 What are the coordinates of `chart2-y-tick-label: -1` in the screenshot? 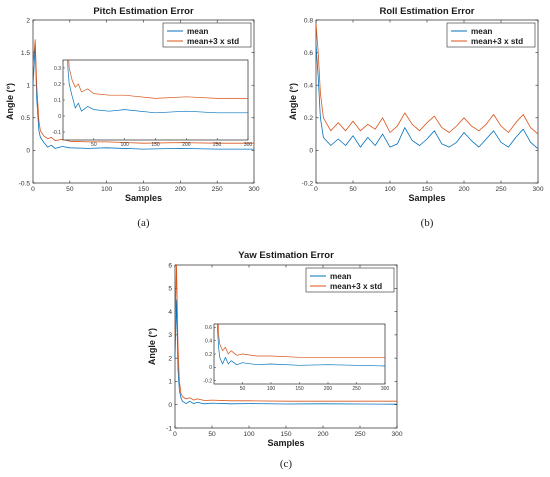 It's located at (169, 428).